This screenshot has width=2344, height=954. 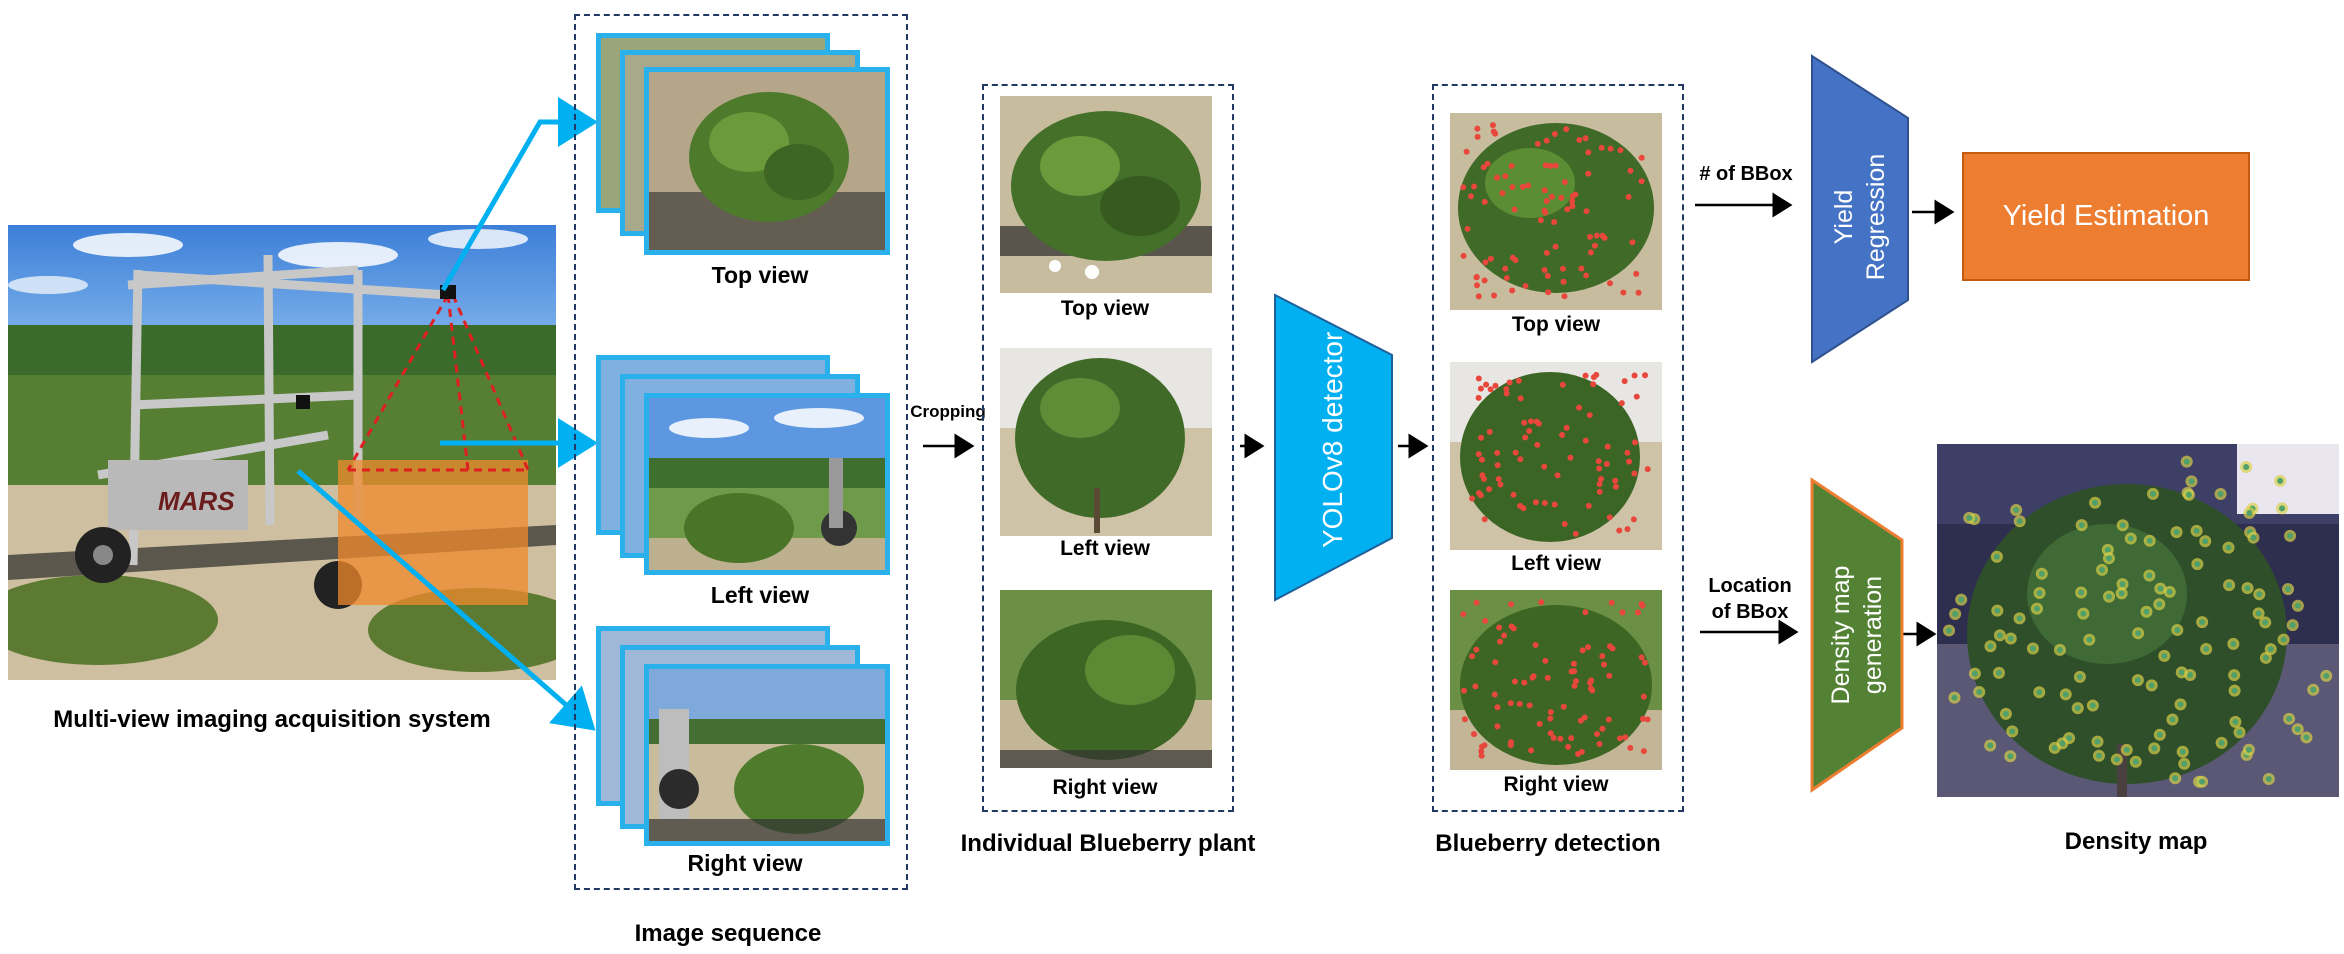 What do you see at coordinates (1750, 586) in the screenshot?
I see `location-bbox-line1: Location` at bounding box center [1750, 586].